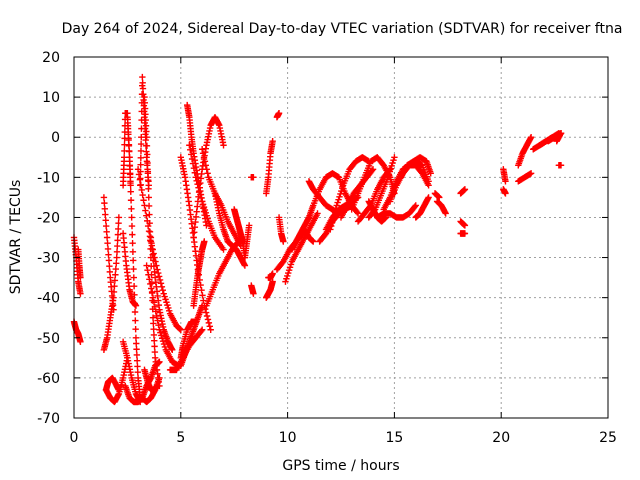 The height and width of the screenshot is (480, 640). What do you see at coordinates (349, 193) in the screenshot?
I see `series-arc49` at bounding box center [349, 193].